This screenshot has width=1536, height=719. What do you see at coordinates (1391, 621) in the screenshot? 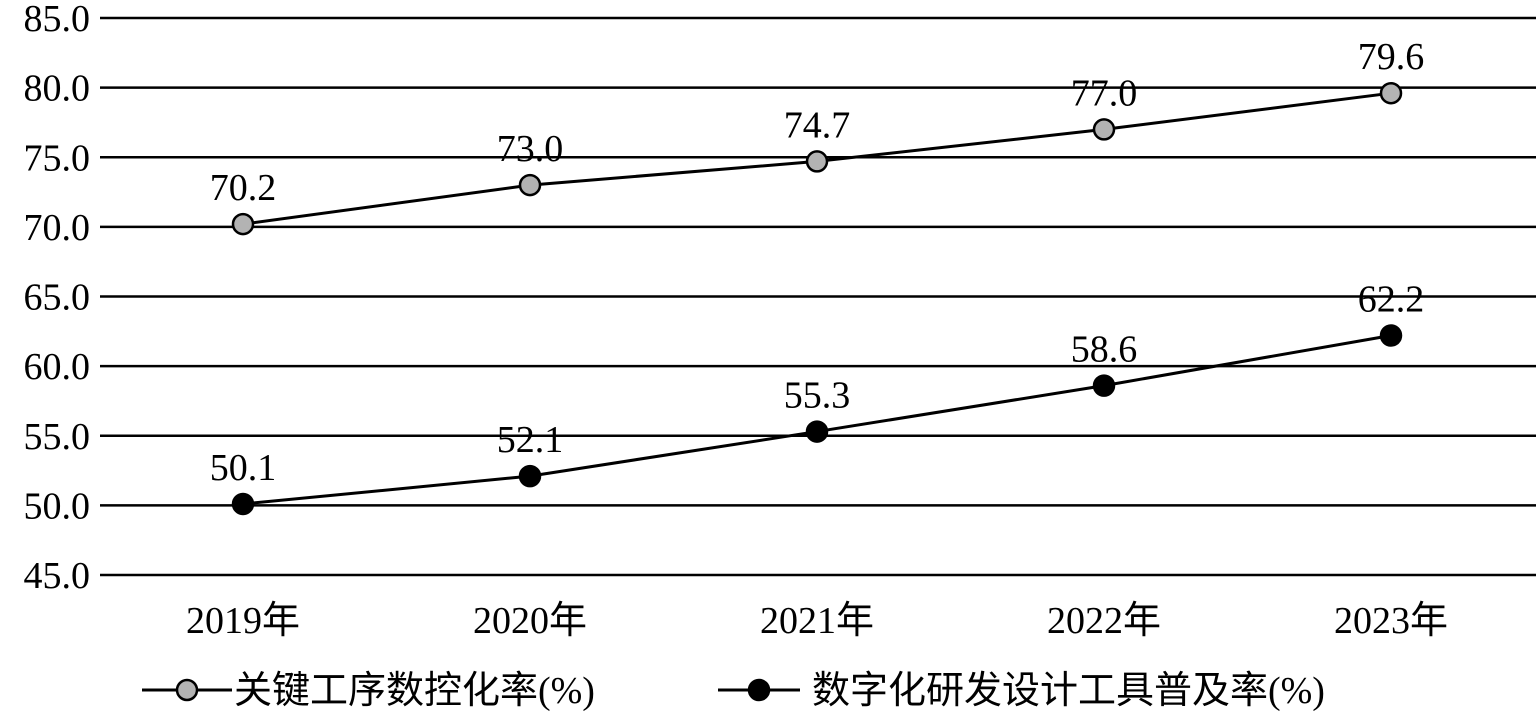
I see `x-tick-label: 2023年` at bounding box center [1391, 621].